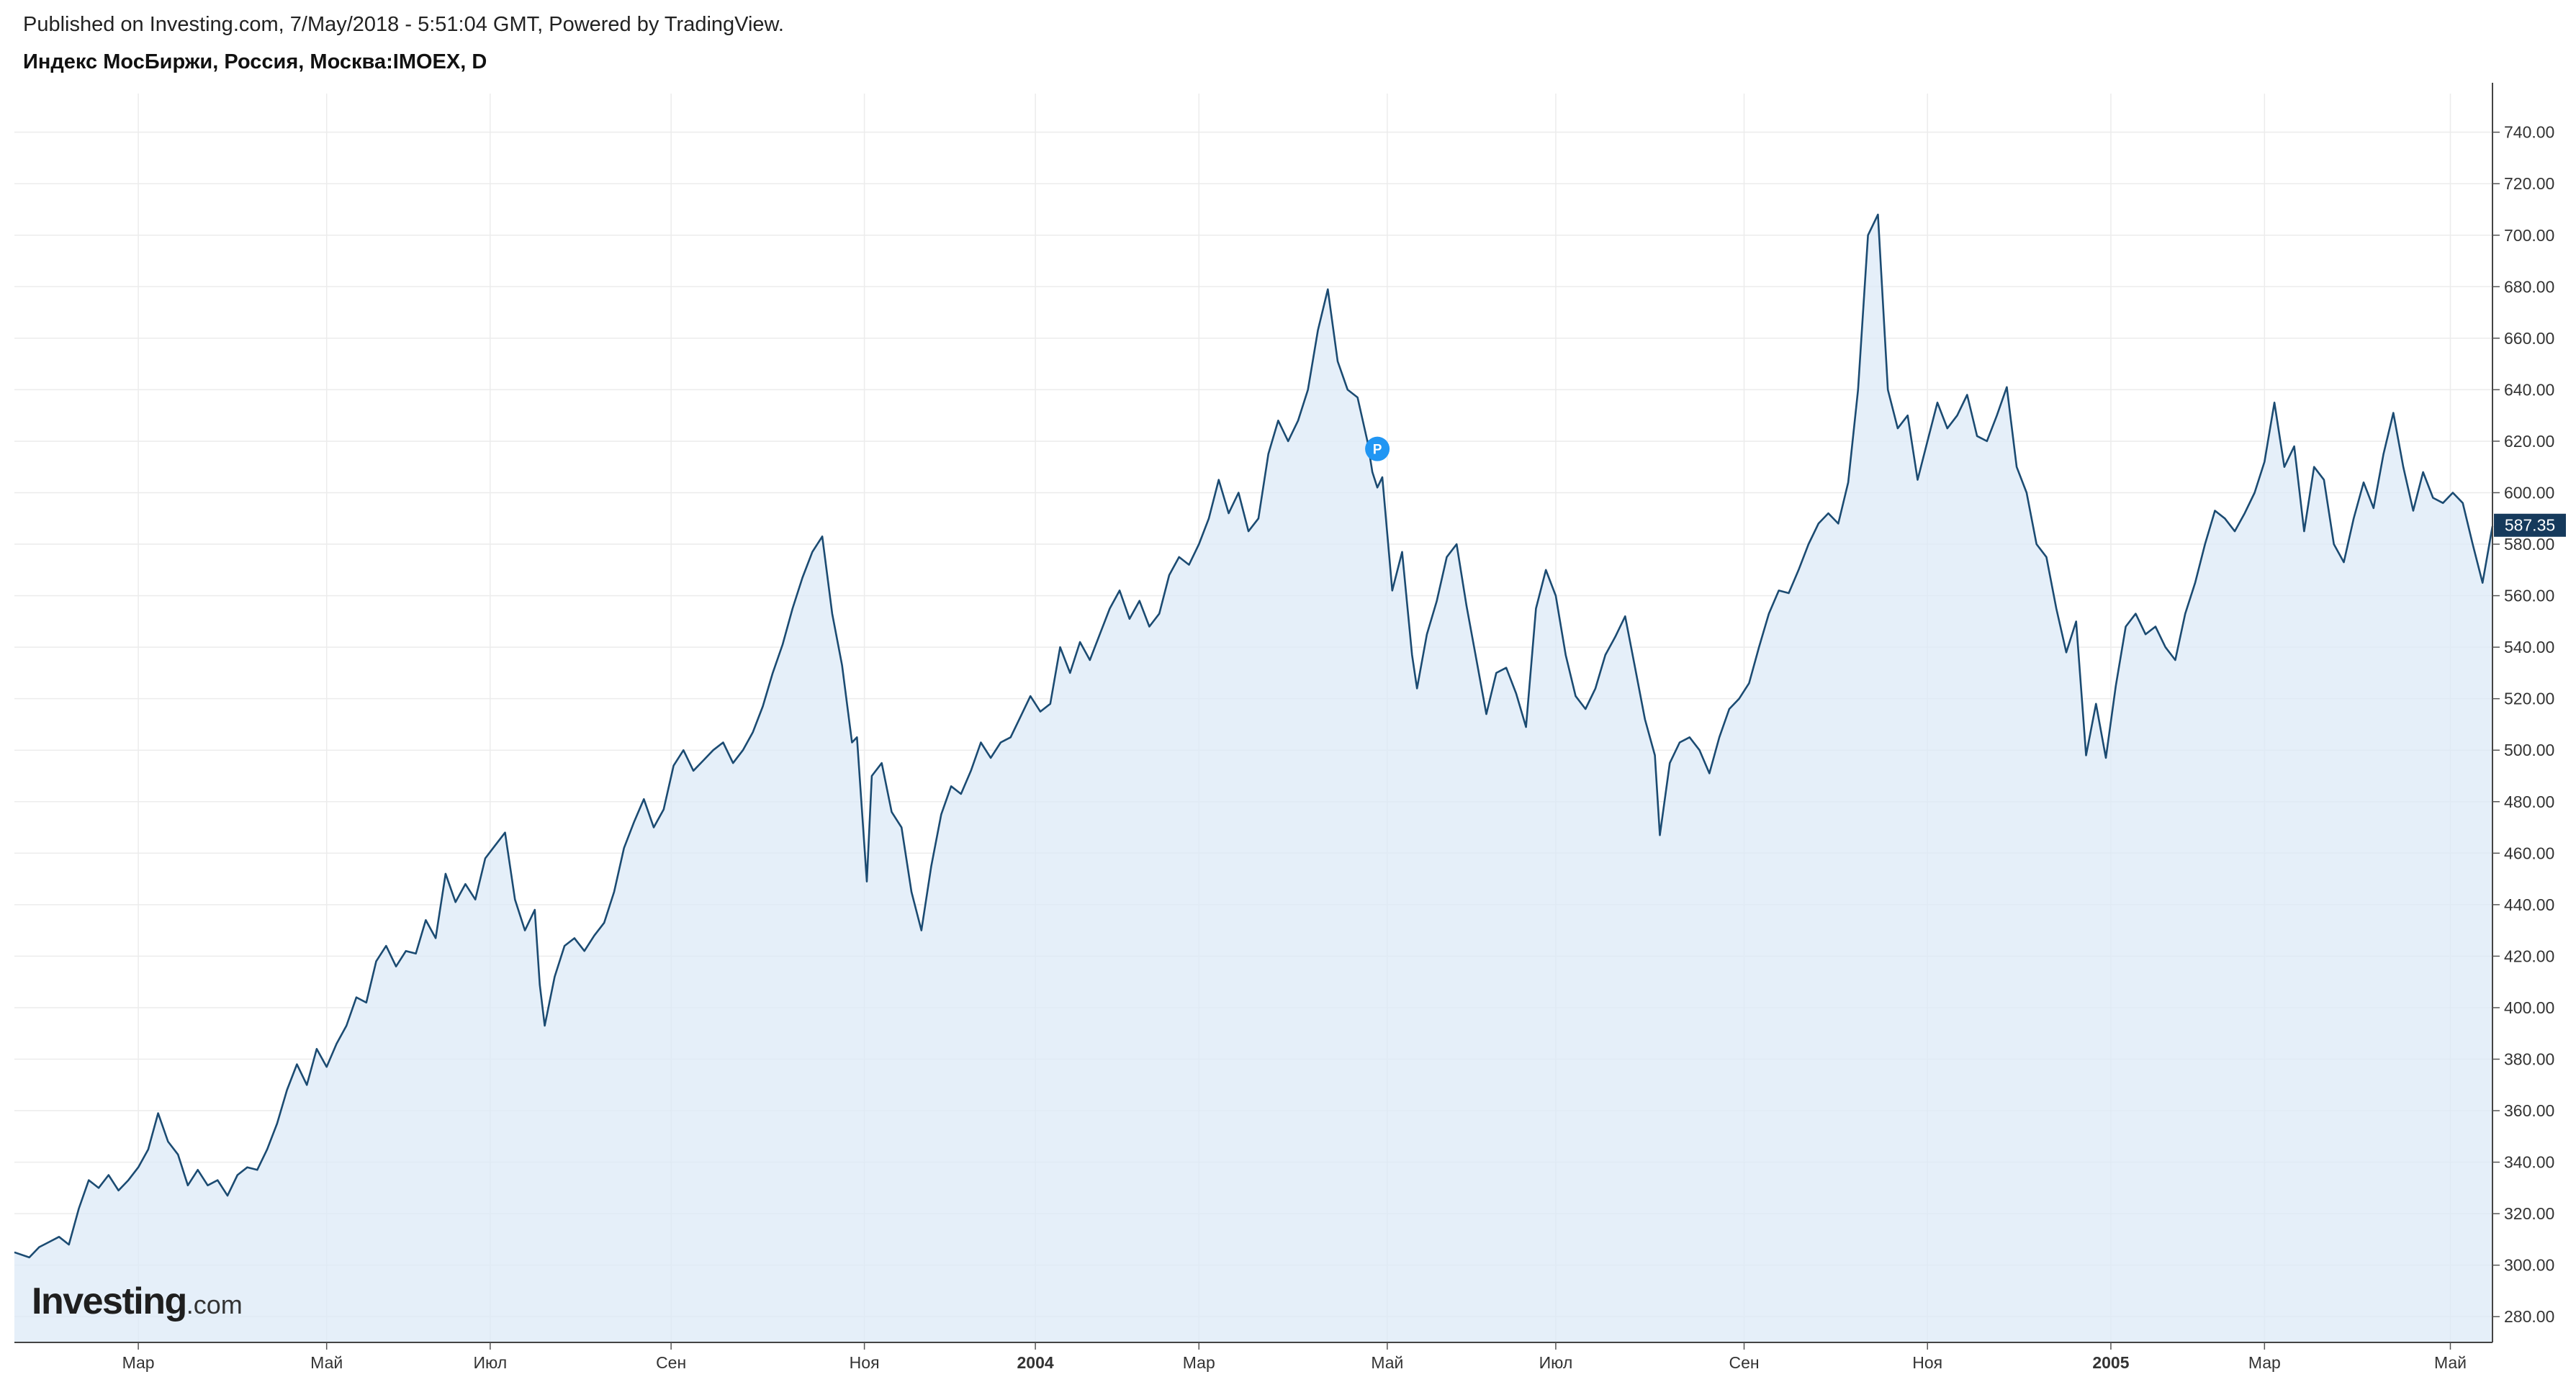 The height and width of the screenshot is (1382, 2576). Describe the element at coordinates (2529, 750) in the screenshot. I see `y-tick-label: 500.00` at that location.